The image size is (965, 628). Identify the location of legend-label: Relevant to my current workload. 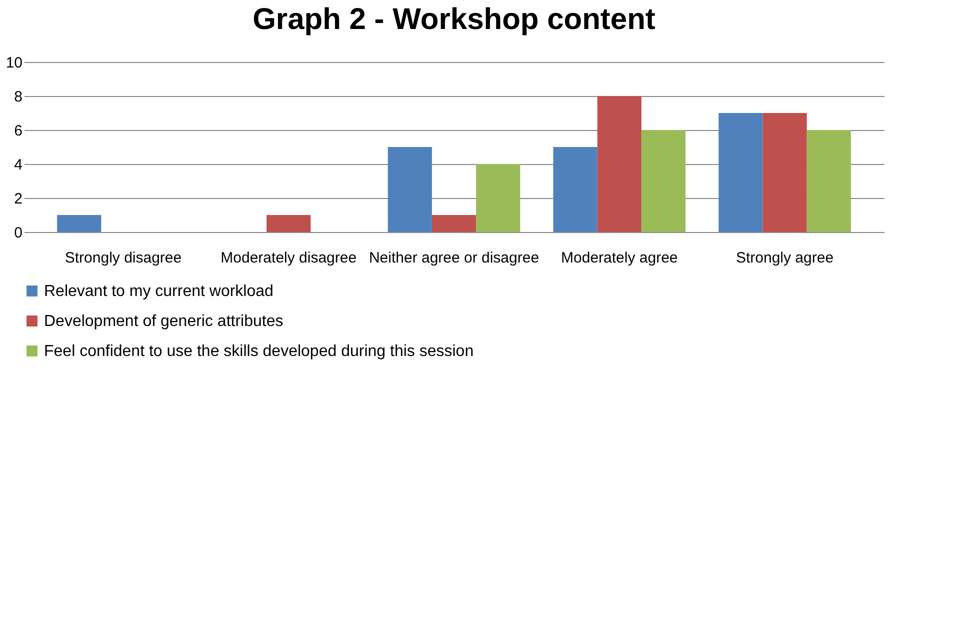
(159, 291).